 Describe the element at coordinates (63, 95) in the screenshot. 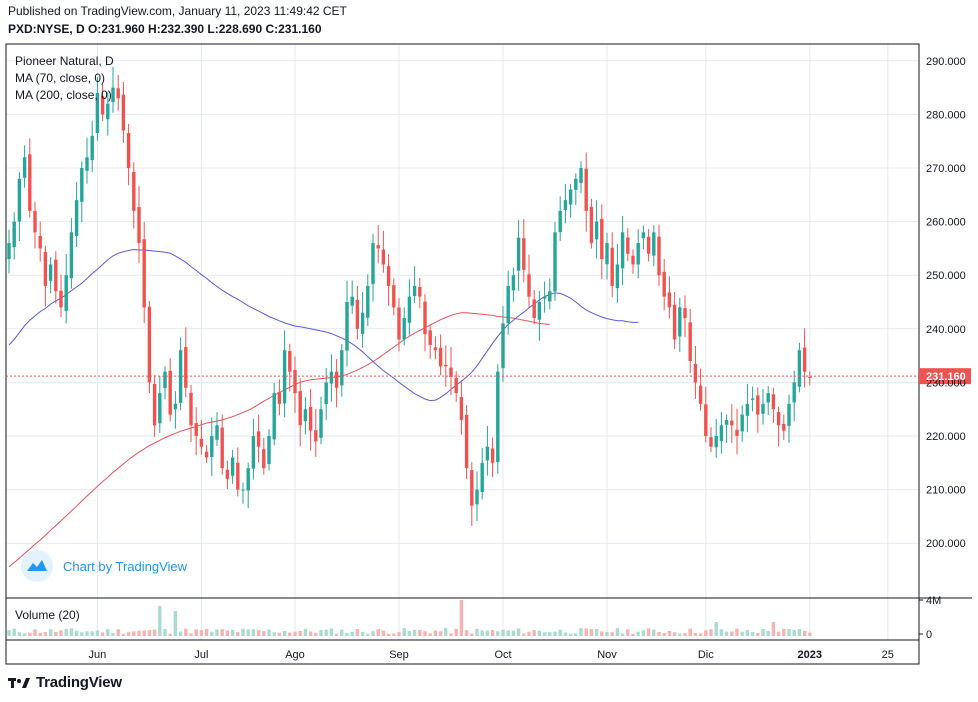

I see `legend-ma200: MA (200, close, 0)` at that location.